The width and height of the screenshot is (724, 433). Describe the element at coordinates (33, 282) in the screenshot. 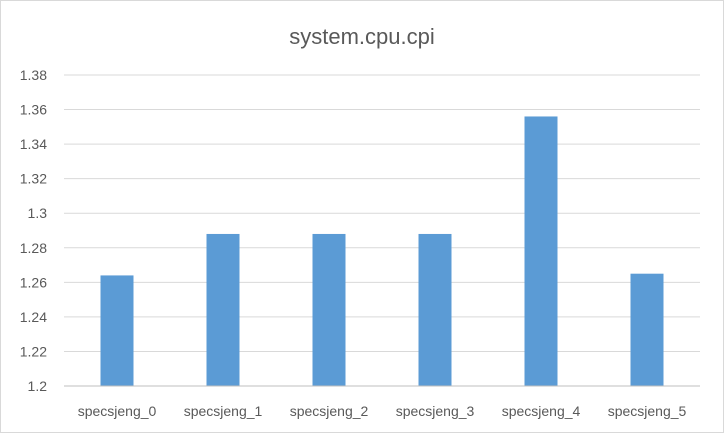

I see `y-tick-label: 1.26` at that location.